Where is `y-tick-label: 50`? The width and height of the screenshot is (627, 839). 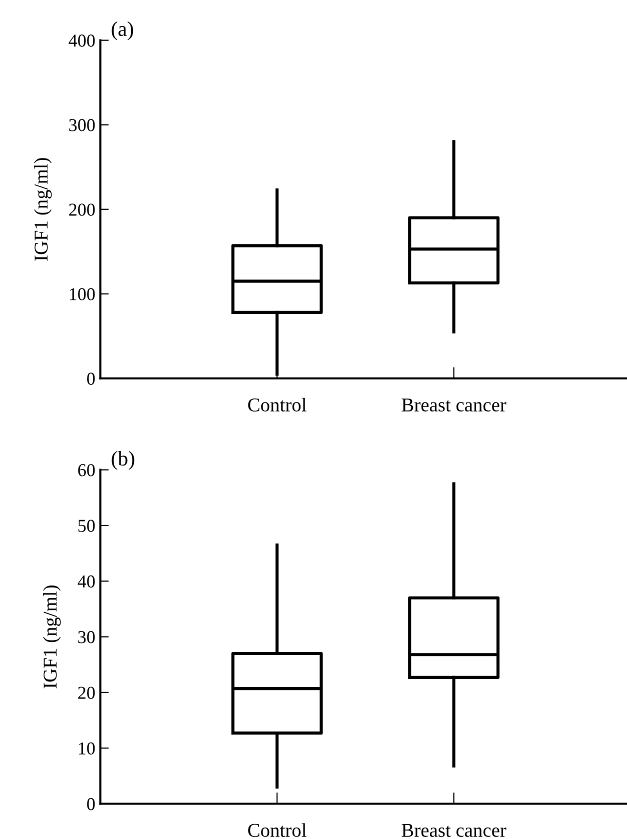 y-tick-label: 50 is located at coordinates (86, 526).